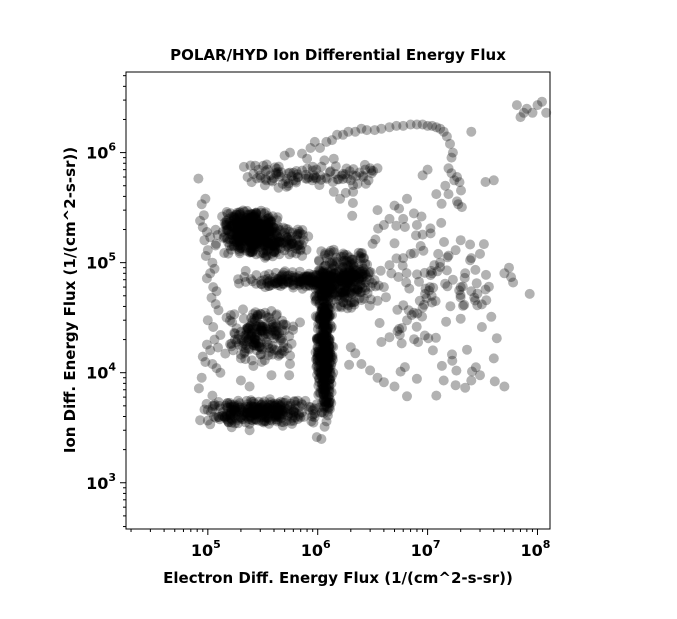 The width and height of the screenshot is (677, 619). What do you see at coordinates (101, 262) in the screenshot?
I see `y-tick-label: 105` at bounding box center [101, 262].